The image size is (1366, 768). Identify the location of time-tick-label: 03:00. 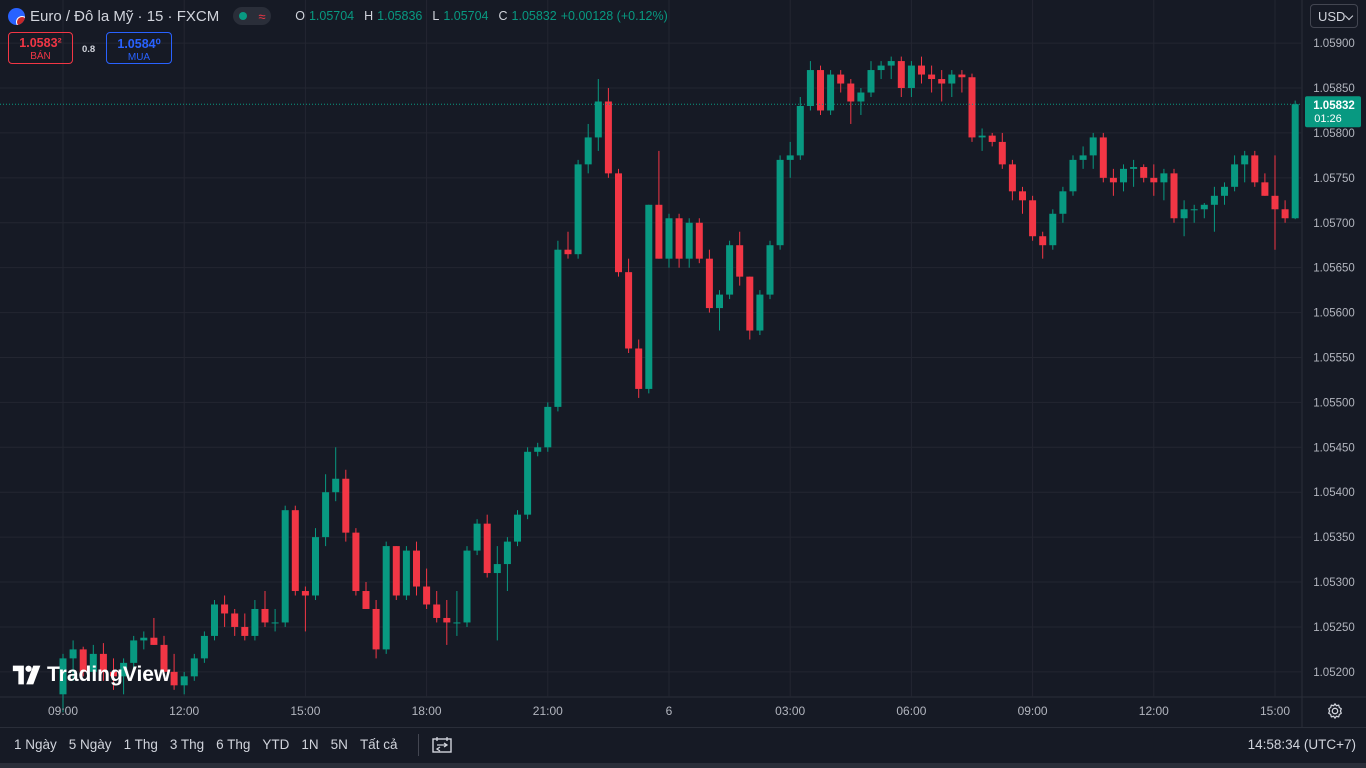
(790, 711).